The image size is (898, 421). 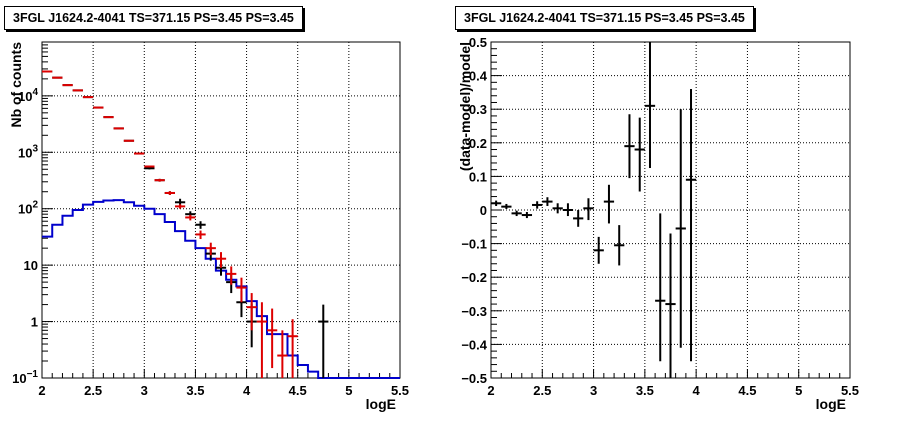 What do you see at coordinates (478, 42) in the screenshot?
I see `y-tick-label: 0.5` at bounding box center [478, 42].